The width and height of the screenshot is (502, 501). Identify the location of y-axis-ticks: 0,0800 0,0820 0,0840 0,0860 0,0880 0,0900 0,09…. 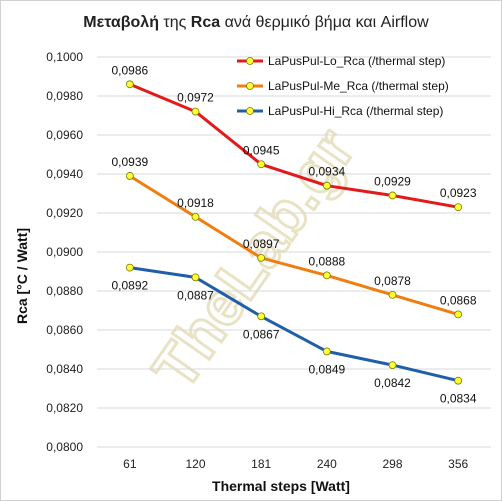
(64, 252).